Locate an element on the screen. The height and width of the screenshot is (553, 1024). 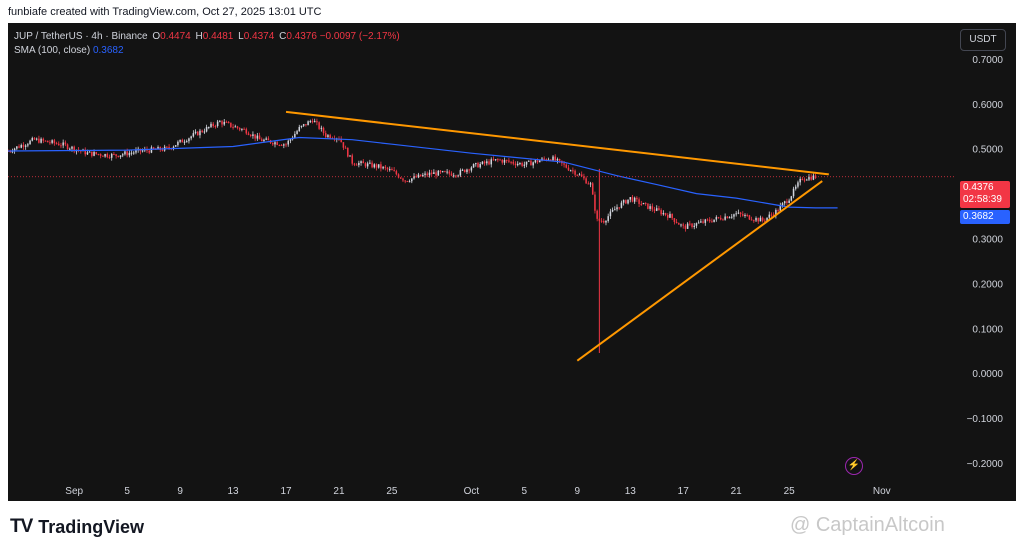
symbol-name: JUP / TetherUS · 4h · Binance is located at coordinates (81, 36).